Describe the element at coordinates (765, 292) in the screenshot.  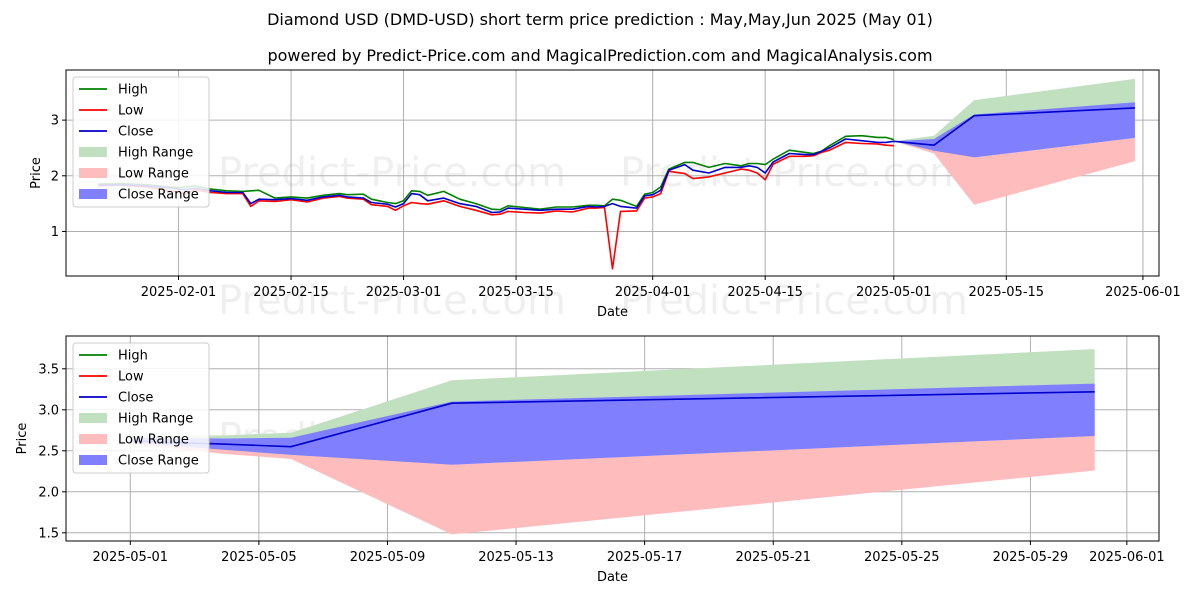
I see `x-tick-label: 2025-04-15` at that location.